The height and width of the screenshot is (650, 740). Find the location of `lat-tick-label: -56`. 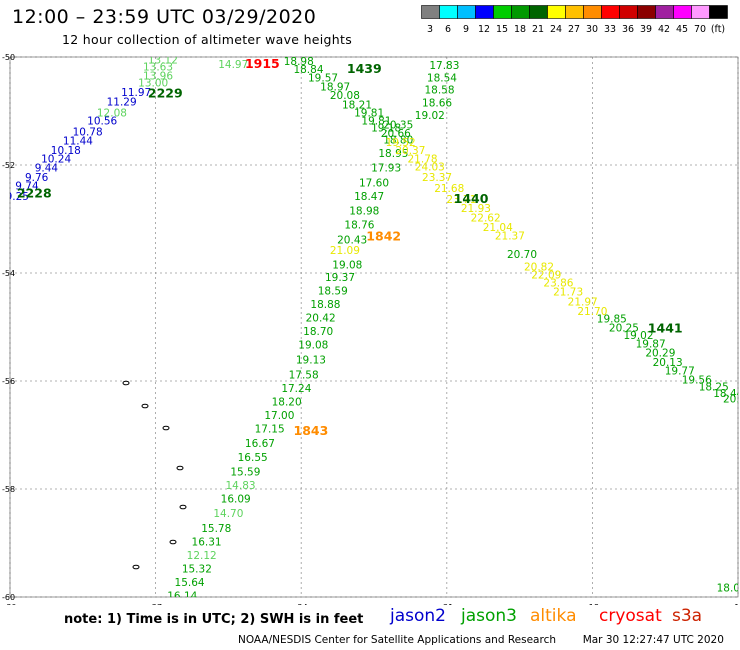

lat-tick-label: -56 is located at coordinates (8, 381).